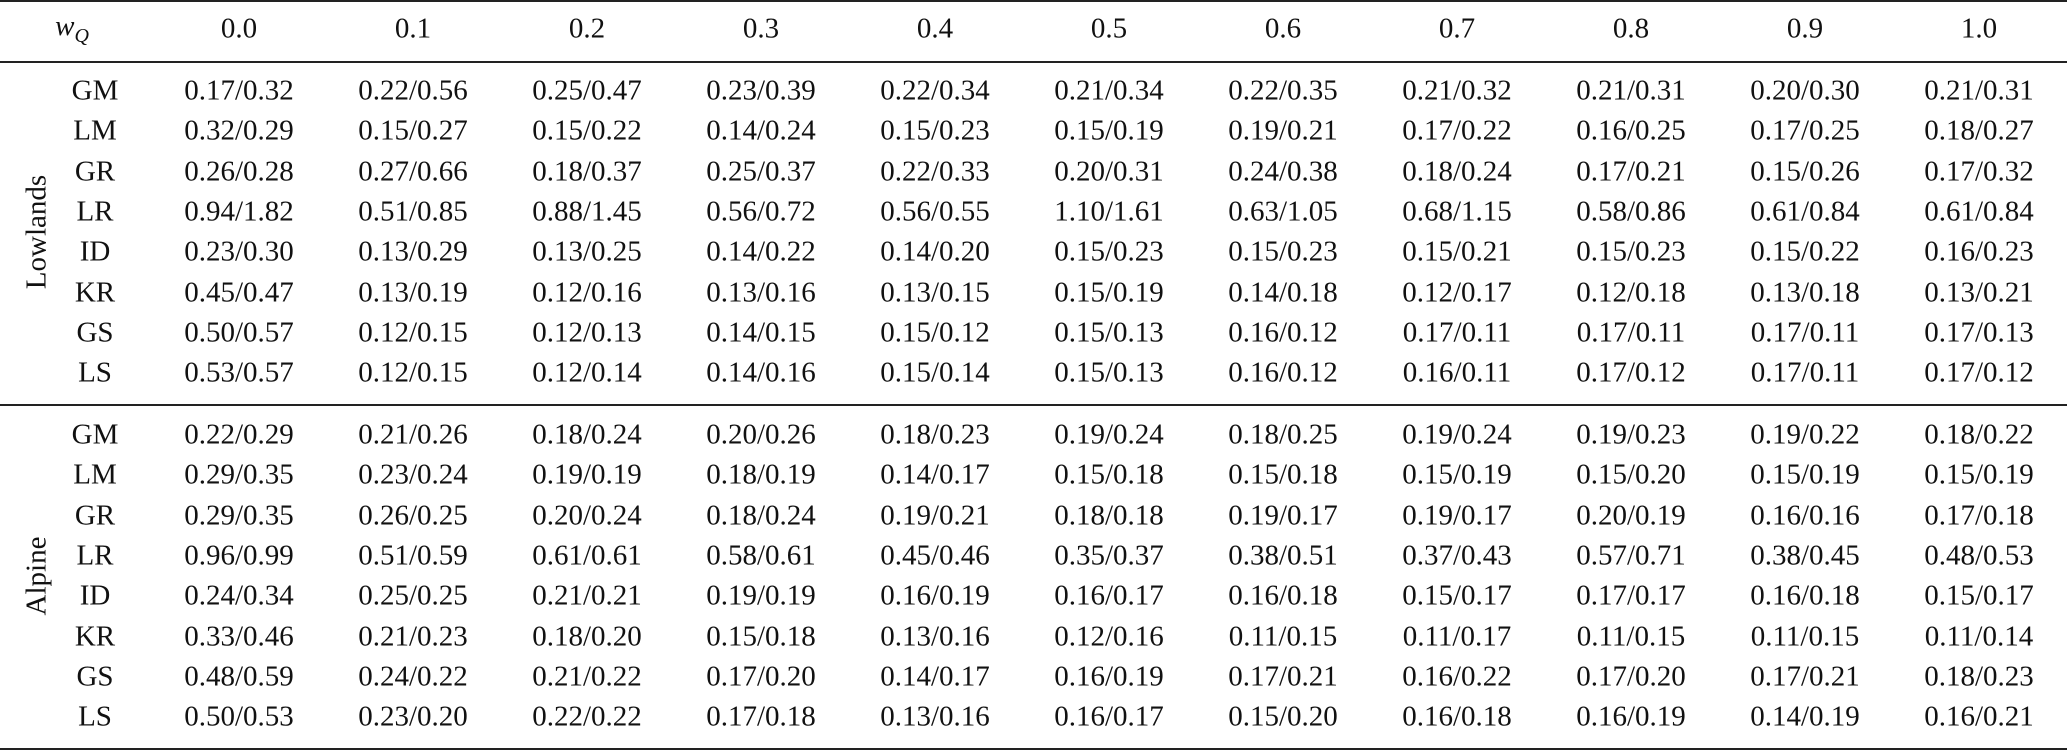  I want to click on table-cell: 0.17/0.20, so click(761, 676).